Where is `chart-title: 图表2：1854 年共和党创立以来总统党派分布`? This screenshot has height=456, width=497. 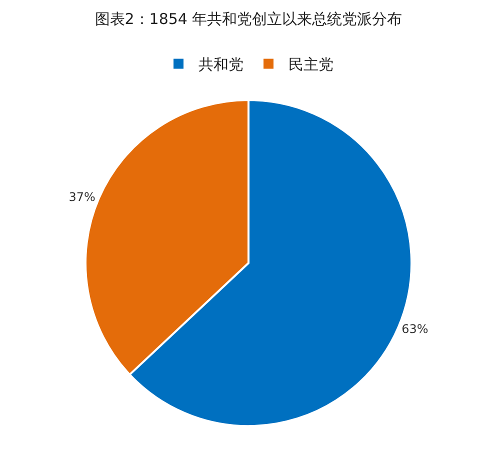 chart-title: 图表2：1854 年共和党创立以来总统党派分布 is located at coordinates (248, 19).